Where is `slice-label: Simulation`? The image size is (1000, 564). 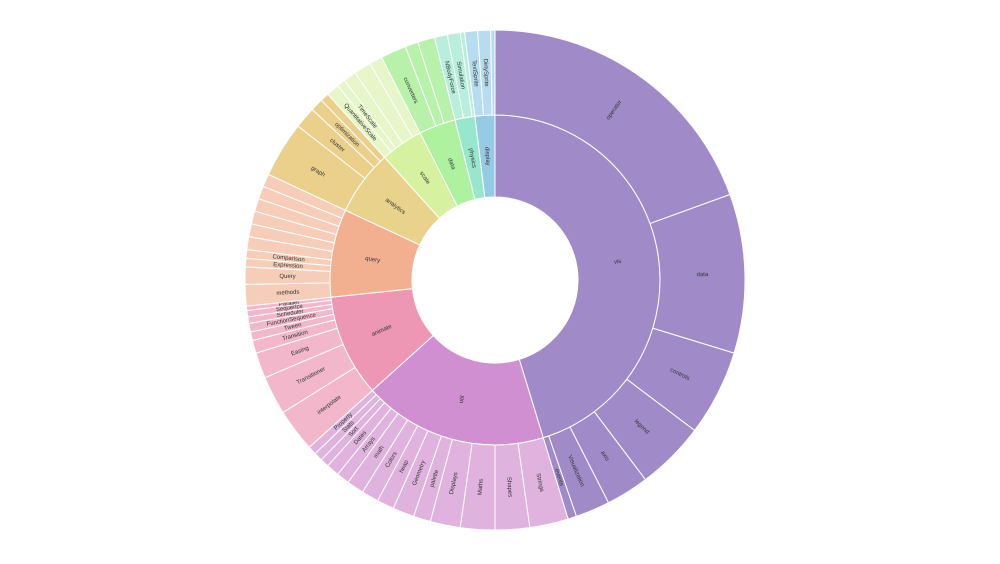
slice-label: Simulation is located at coordinates (460, 75).